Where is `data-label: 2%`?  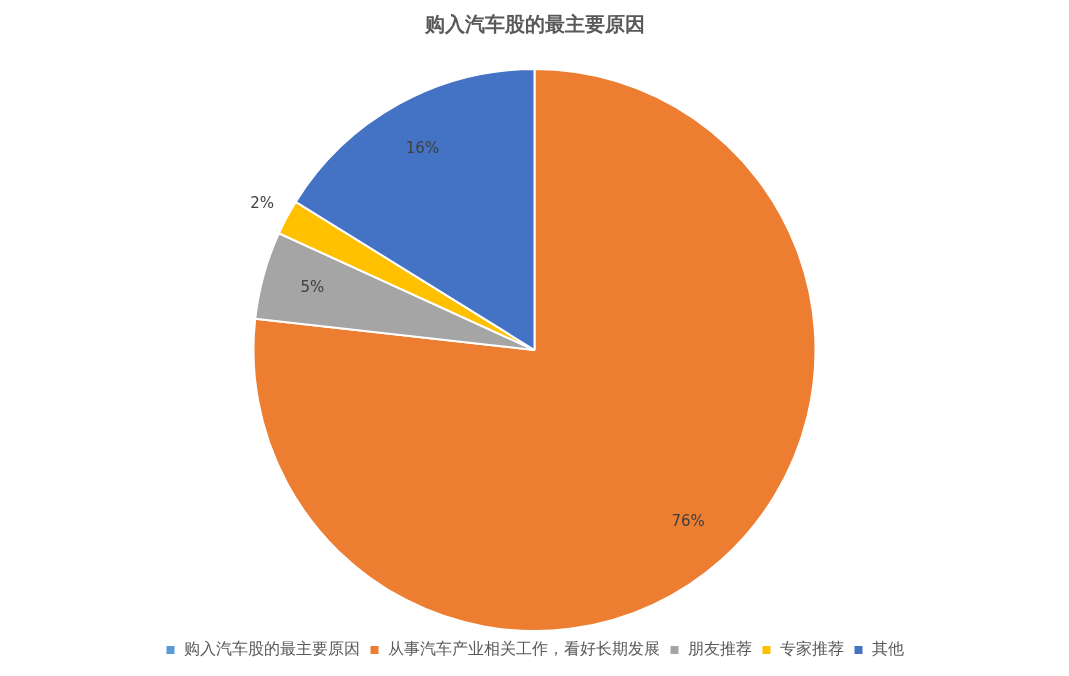 data-label: 2% is located at coordinates (262, 202).